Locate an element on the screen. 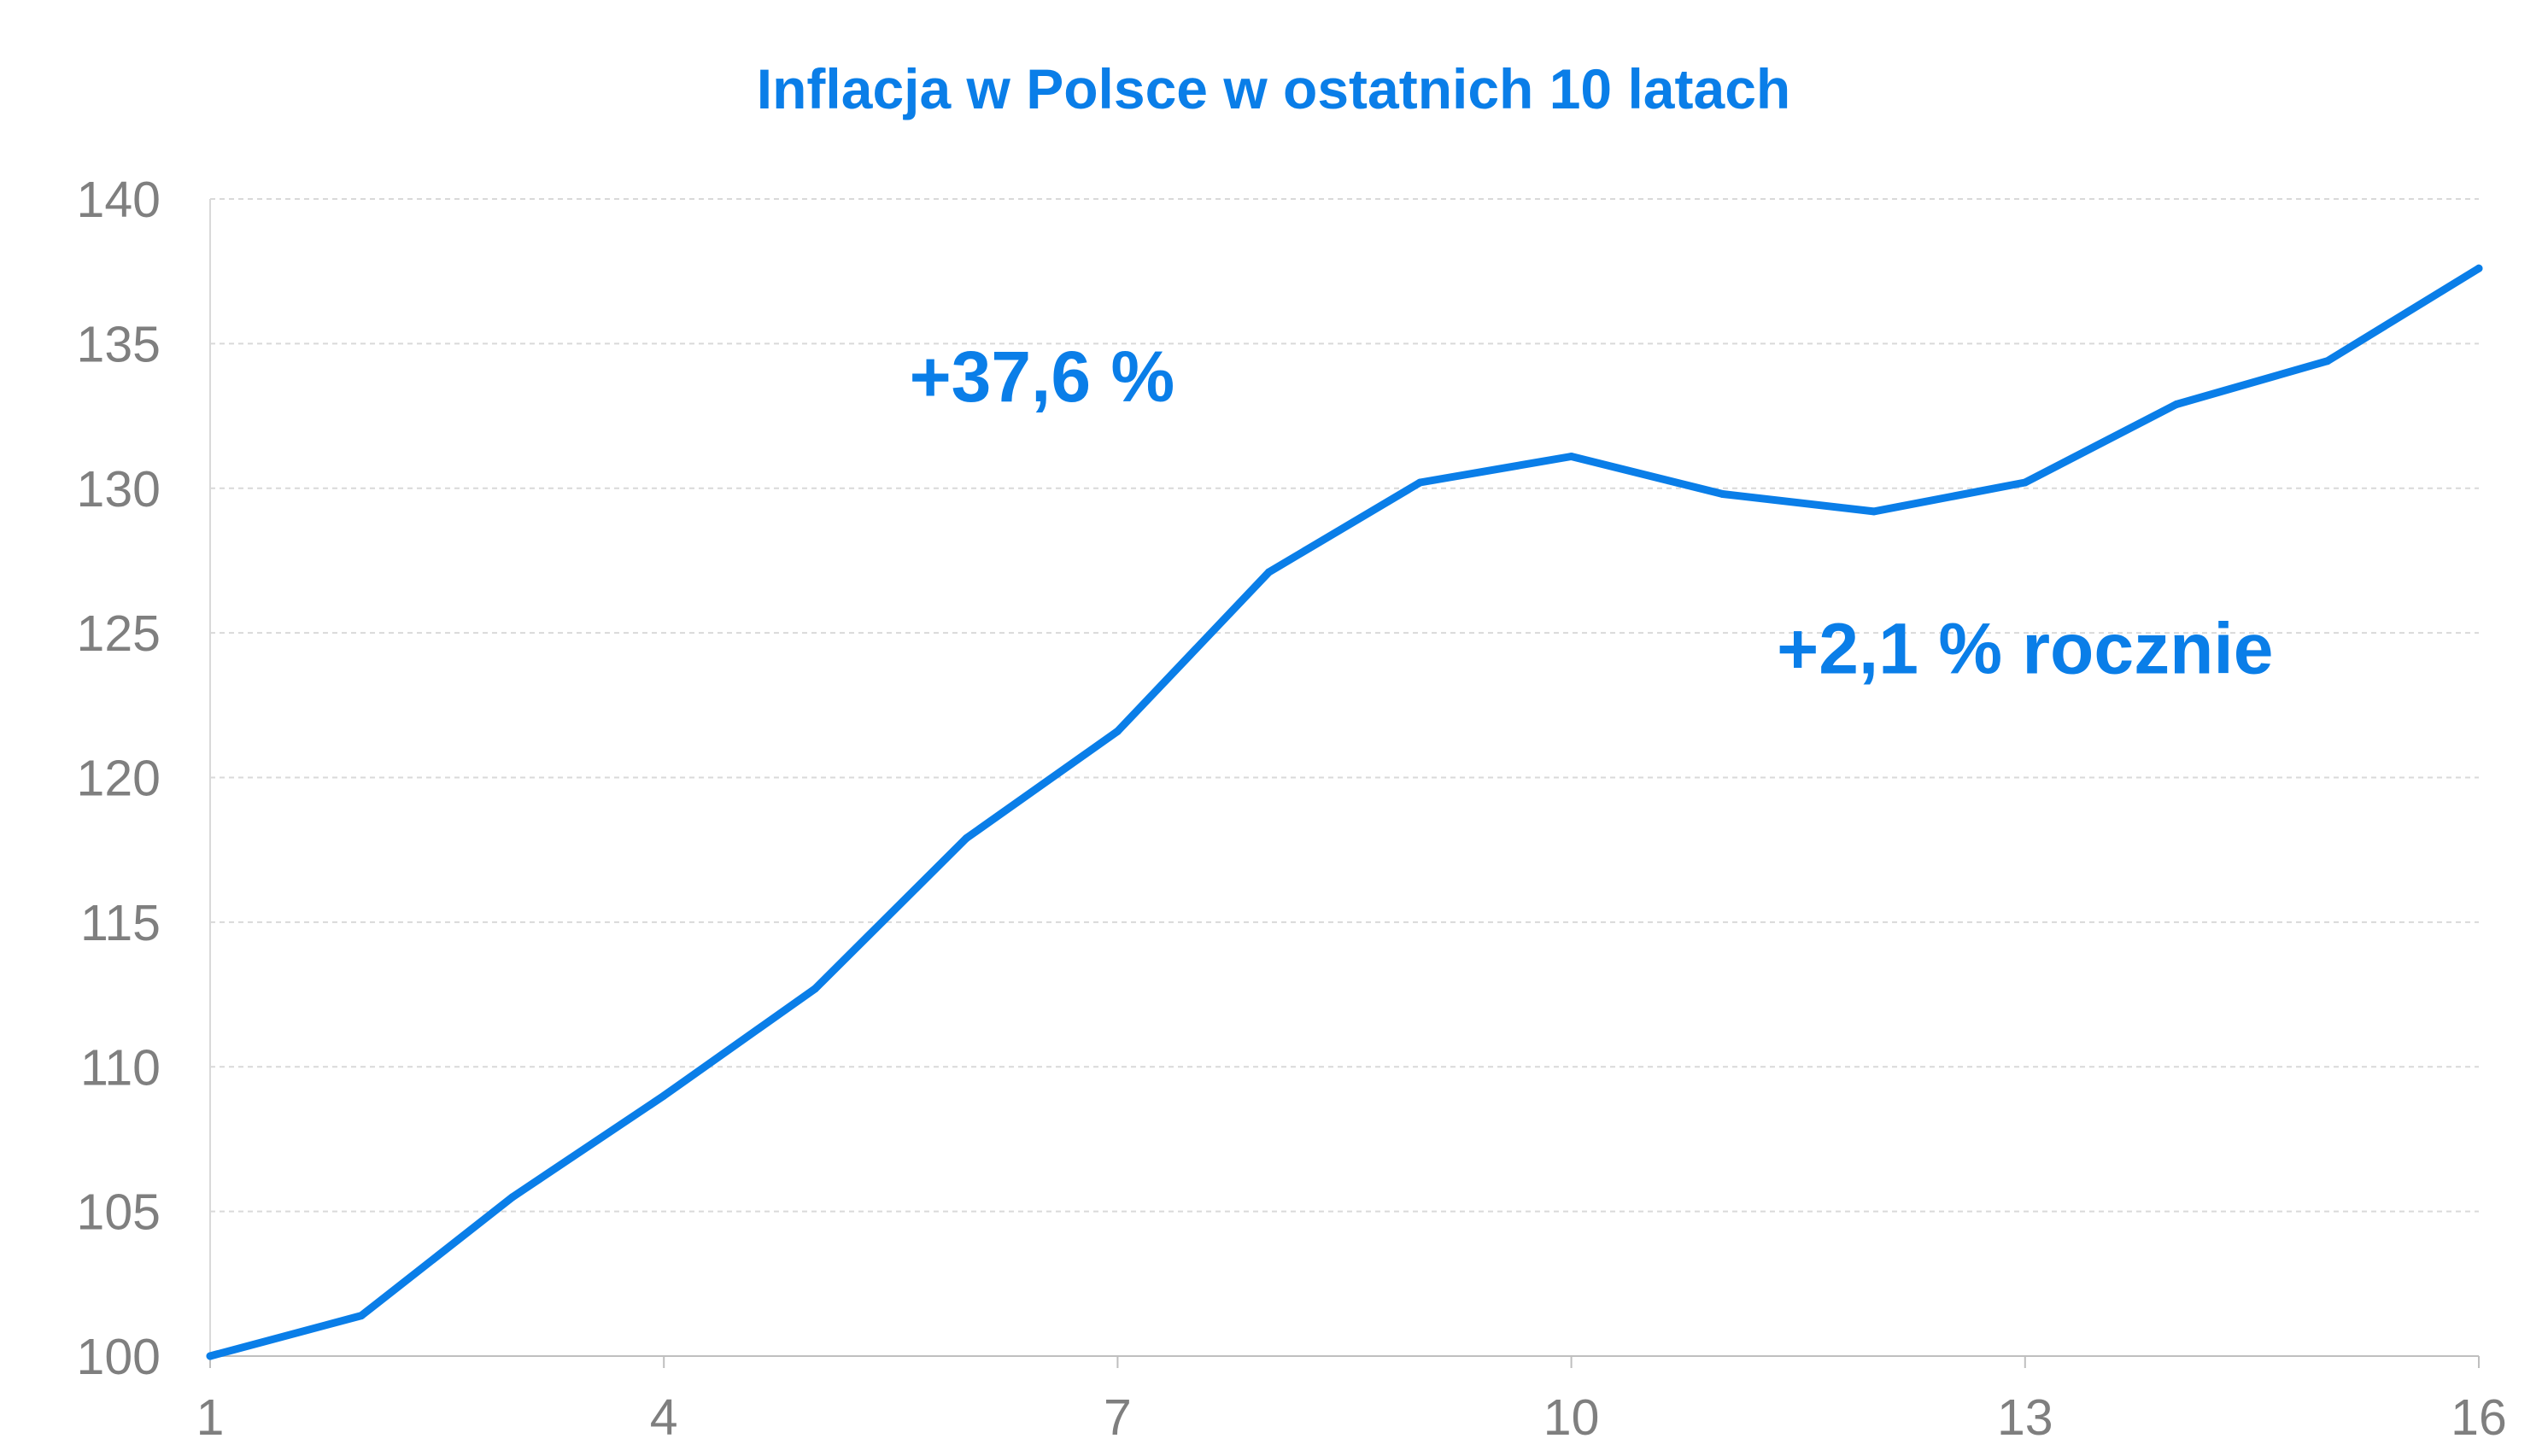 The width and height of the screenshot is (2548, 1456). y-tick-label: 100 is located at coordinates (119, 1357).